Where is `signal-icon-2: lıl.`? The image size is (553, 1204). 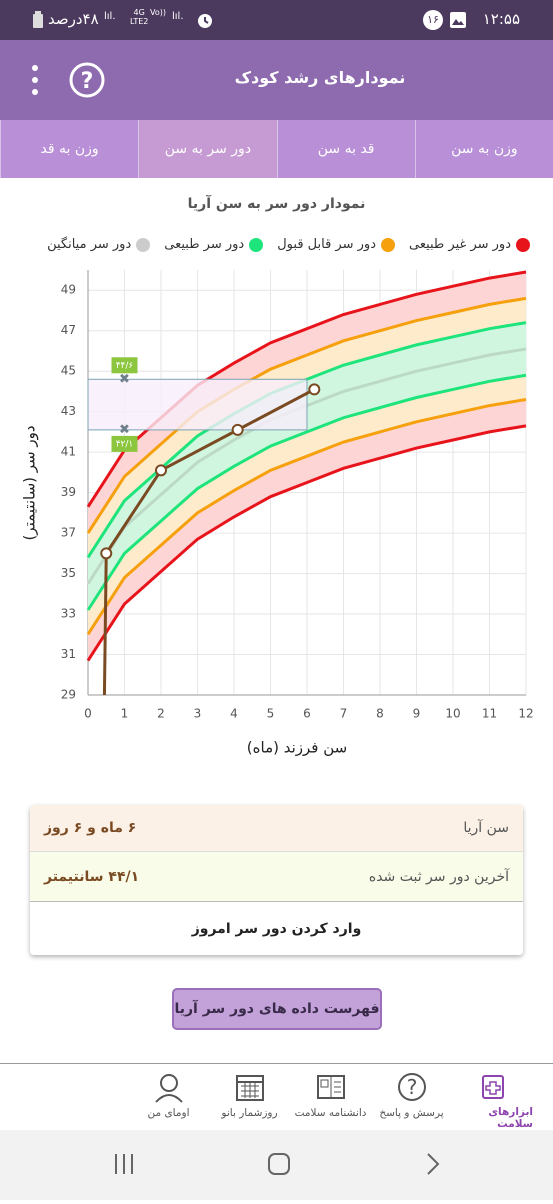 signal-icon-2: lıl. is located at coordinates (178, 16).